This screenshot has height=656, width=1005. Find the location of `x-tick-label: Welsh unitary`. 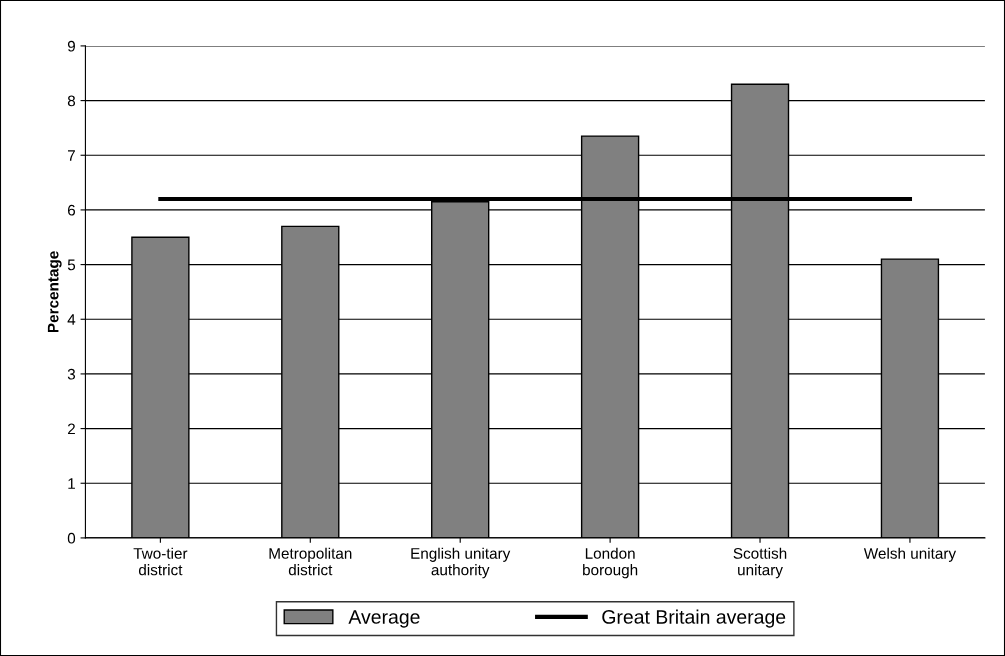

x-tick-label: Welsh unitary is located at coordinates (910, 554).